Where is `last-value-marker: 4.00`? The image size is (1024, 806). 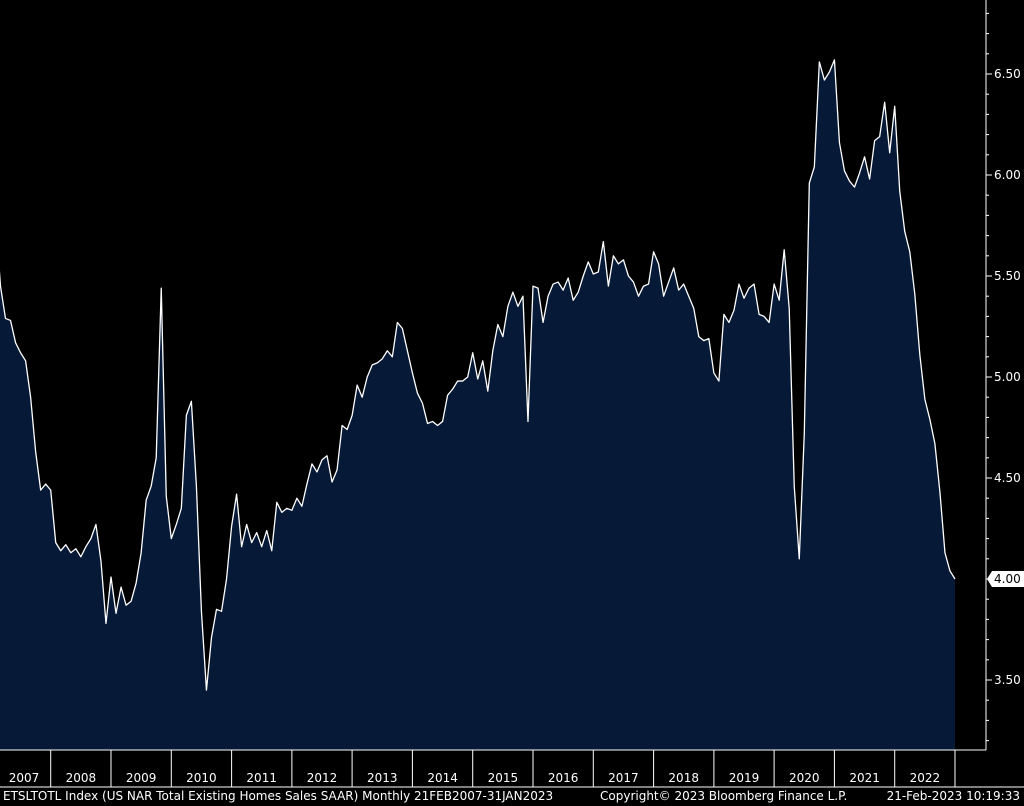
last-value-marker: 4.00 is located at coordinates (1005, 579).